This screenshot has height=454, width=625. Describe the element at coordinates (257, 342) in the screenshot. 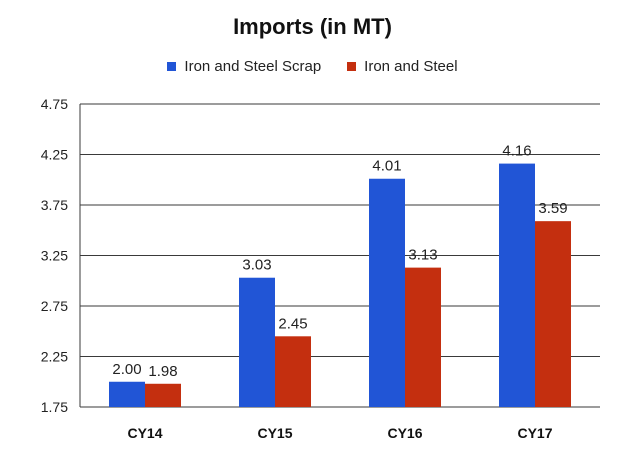

I see `bar-scrap-cy15` at that location.